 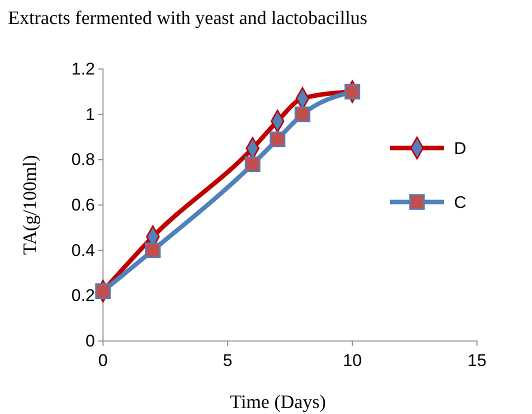 What do you see at coordinates (460, 148) in the screenshot?
I see `legend-label: D` at bounding box center [460, 148].